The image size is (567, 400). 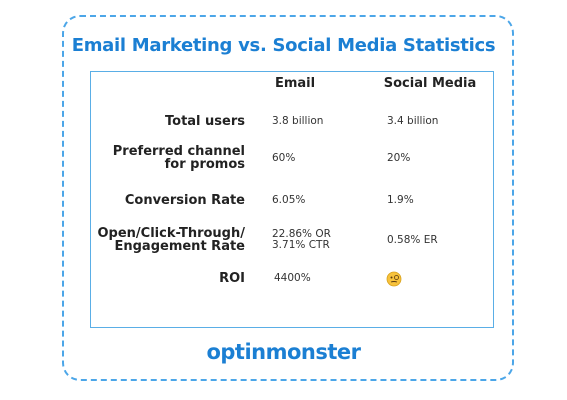 I want to click on social-value: 3.4 billion, so click(x=413, y=120).